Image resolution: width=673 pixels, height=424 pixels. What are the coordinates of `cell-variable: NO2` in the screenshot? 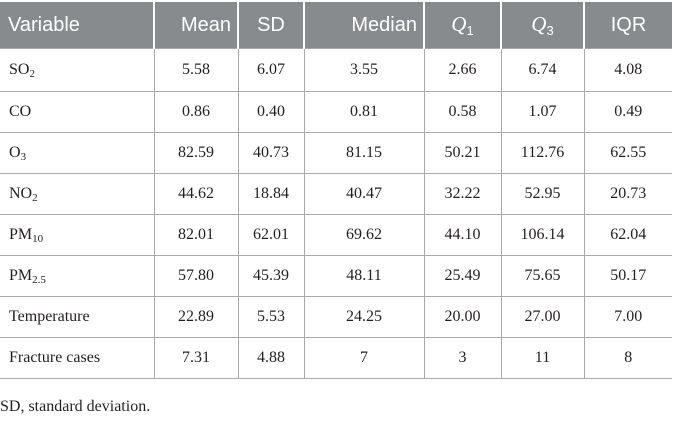 It's located at (77, 194).